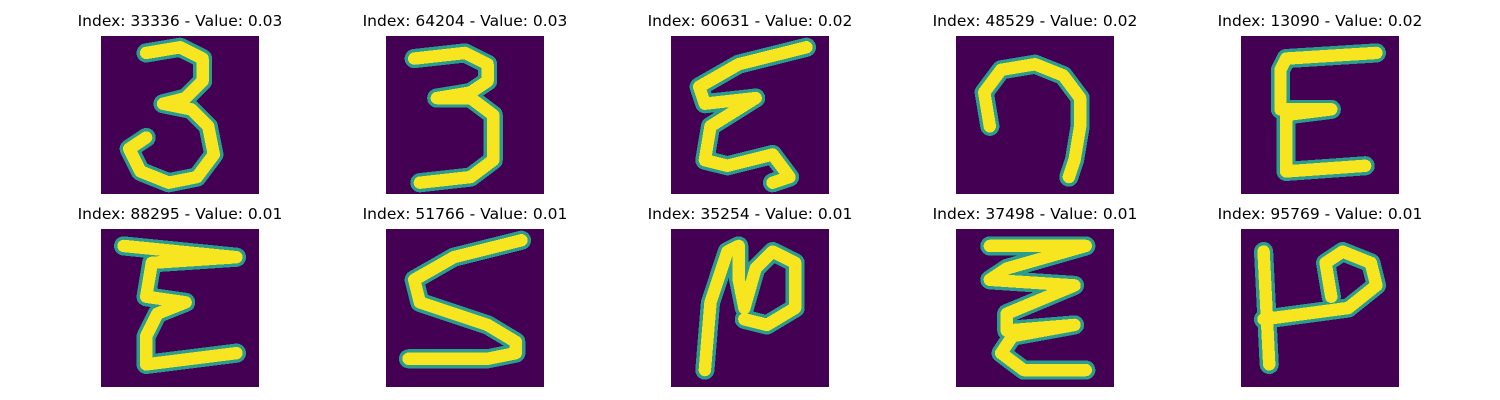 This screenshot has width=1500, height=400. What do you see at coordinates (1035, 214) in the screenshot?
I see `panel-title: Index: 37498 - Value: 0.01` at bounding box center [1035, 214].